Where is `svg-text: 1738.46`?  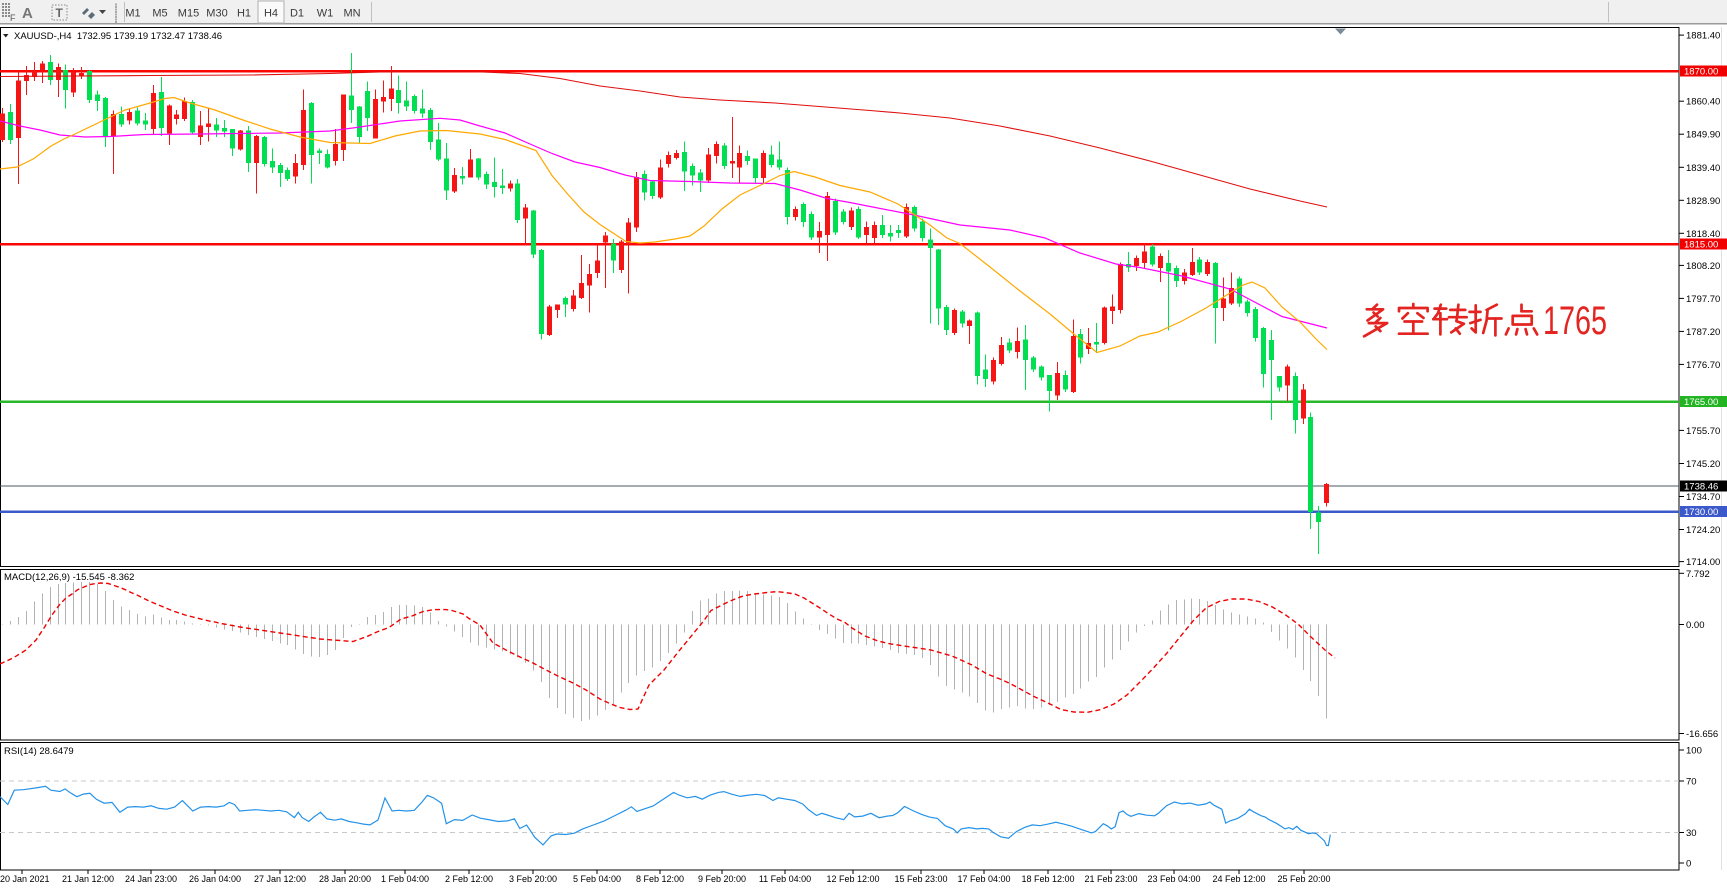
svg-text: 1738.46 is located at coordinates (1701, 487).